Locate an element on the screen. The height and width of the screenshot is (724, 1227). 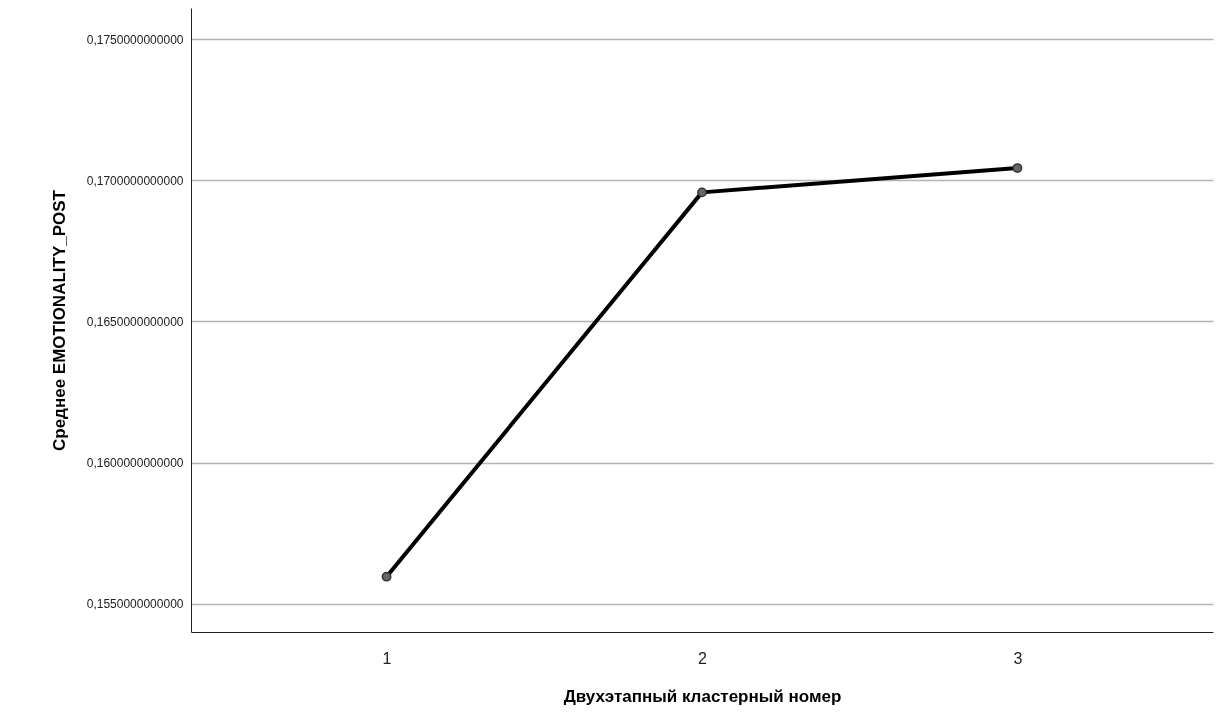
x-axis-title: Двухэтапный кластерный номер is located at coordinates (702, 696).